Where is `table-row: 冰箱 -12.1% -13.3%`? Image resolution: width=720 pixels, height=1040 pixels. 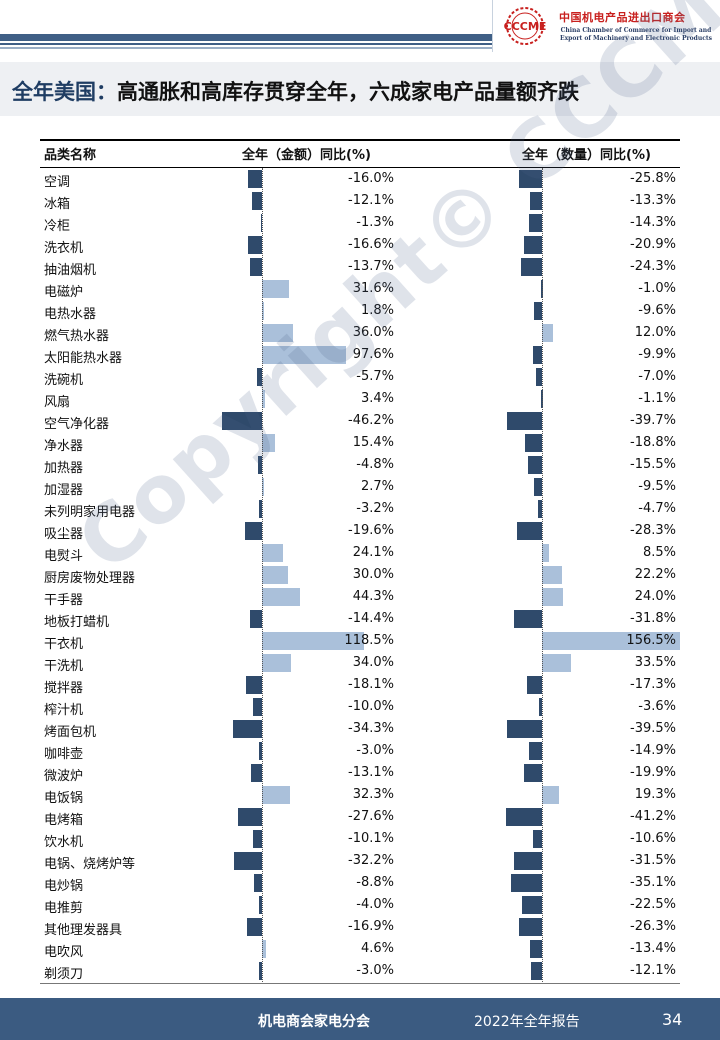 table-row: 冰箱 -12.1% -13.3% is located at coordinates (360, 201).